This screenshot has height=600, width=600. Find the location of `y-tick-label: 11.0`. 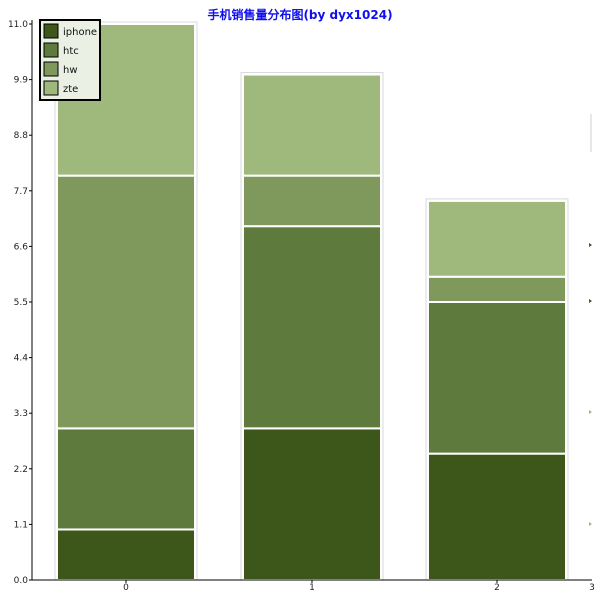

y-tick-label: 11.0 is located at coordinates (18, 25).